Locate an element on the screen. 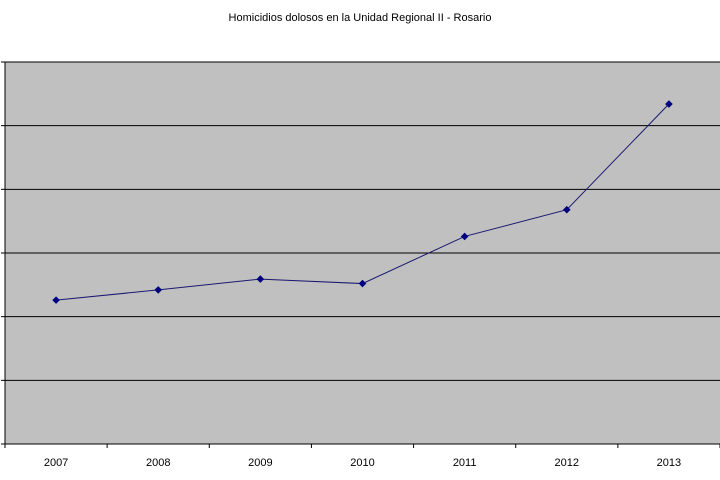 This screenshot has height=480, width=720. x-tick-label: 2009 is located at coordinates (260, 463).